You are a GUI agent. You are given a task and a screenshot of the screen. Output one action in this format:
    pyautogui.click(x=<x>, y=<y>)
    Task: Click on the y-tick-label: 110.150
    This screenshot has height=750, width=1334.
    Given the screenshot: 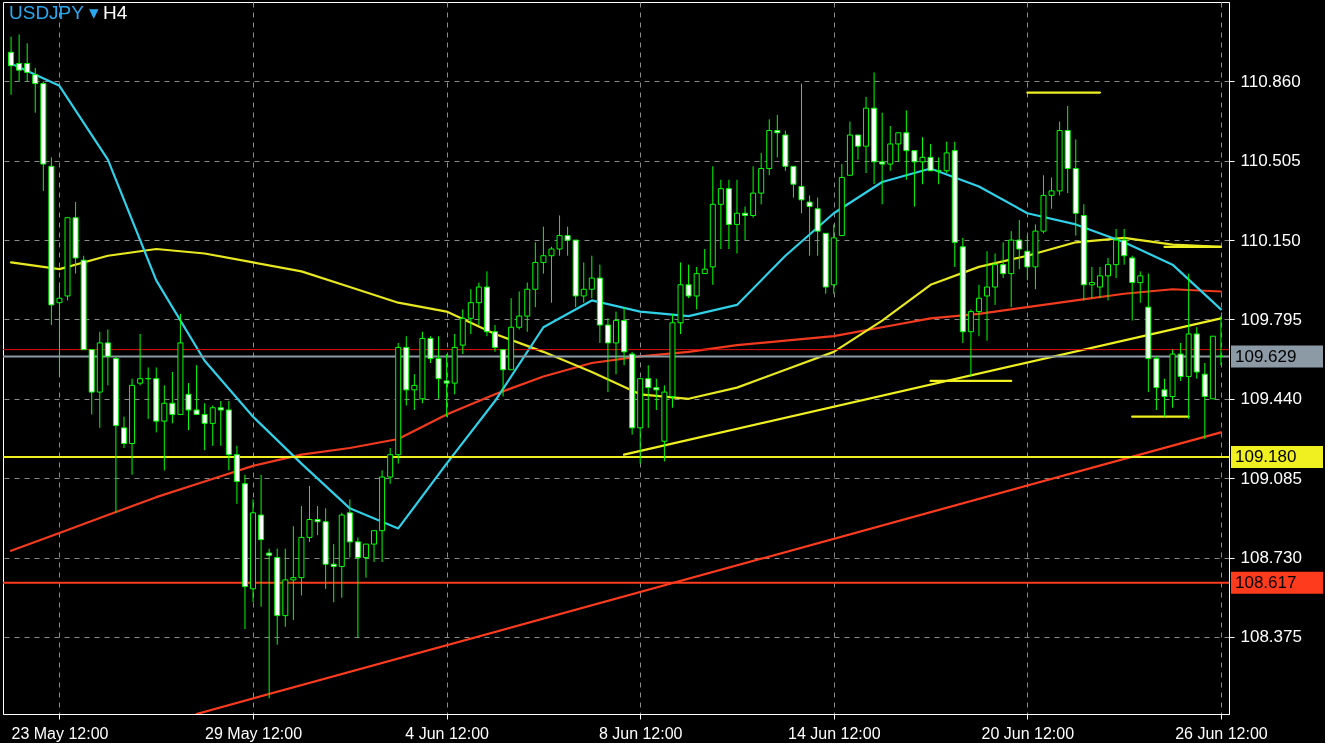 What is the action you would take?
    pyautogui.click(x=1270, y=240)
    